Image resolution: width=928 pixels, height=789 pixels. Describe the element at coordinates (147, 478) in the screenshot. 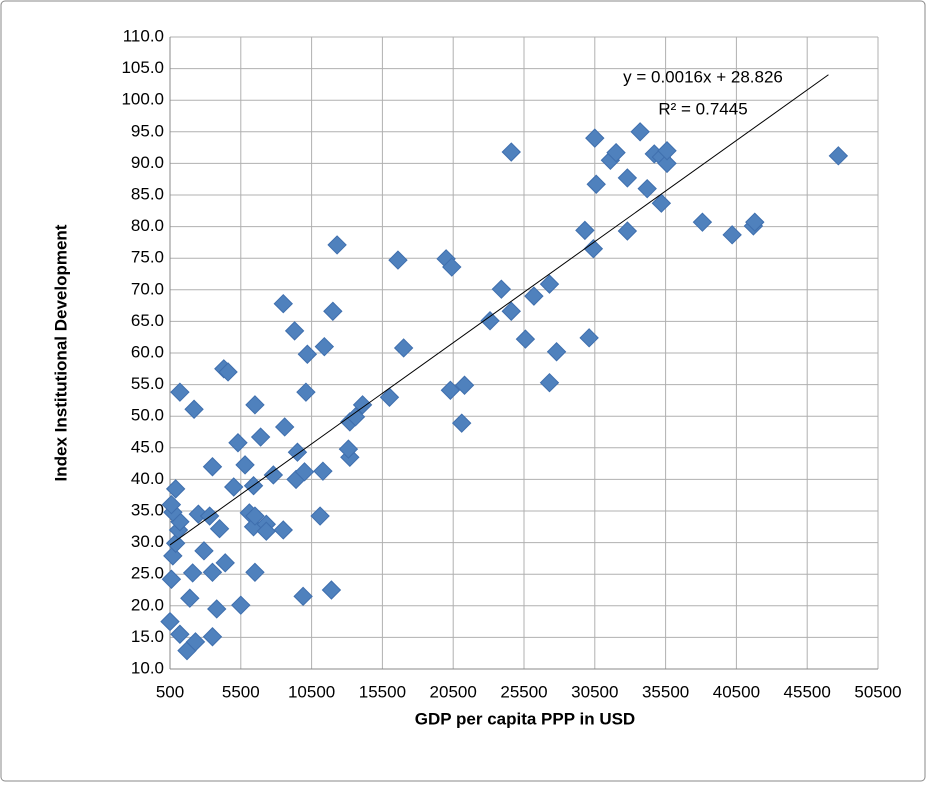

I see `y-tick-label: 40.0` at that location.